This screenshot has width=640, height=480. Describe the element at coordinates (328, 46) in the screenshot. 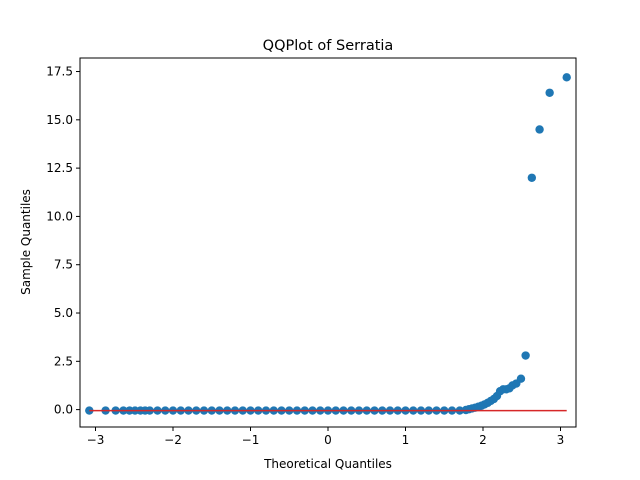

I see `chart-title: QQPlot of Serratia` at that location.